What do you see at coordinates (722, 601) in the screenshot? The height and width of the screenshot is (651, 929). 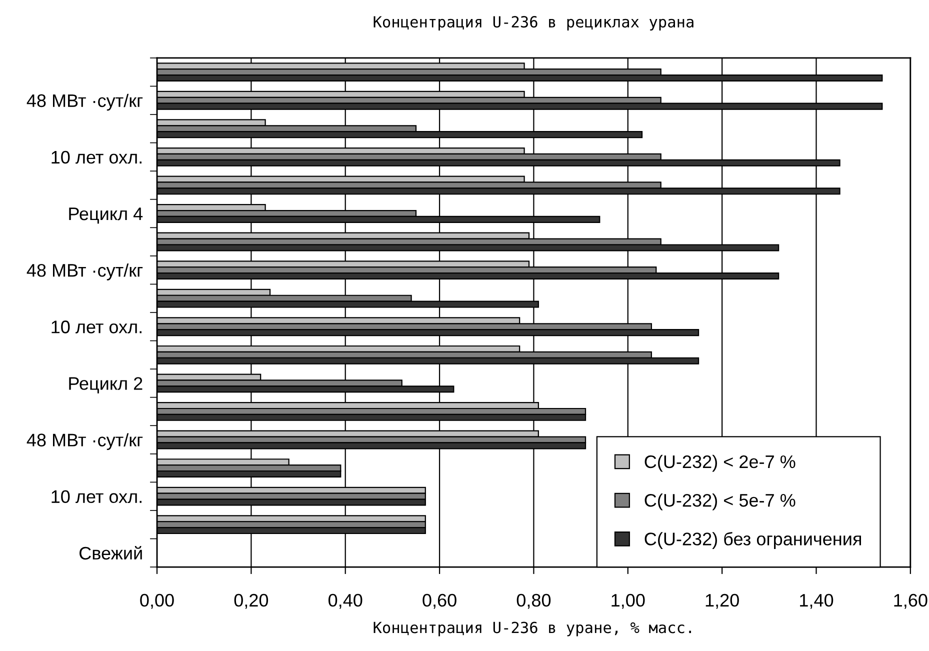 I see `x-tick-label: 1,20` at bounding box center [722, 601].